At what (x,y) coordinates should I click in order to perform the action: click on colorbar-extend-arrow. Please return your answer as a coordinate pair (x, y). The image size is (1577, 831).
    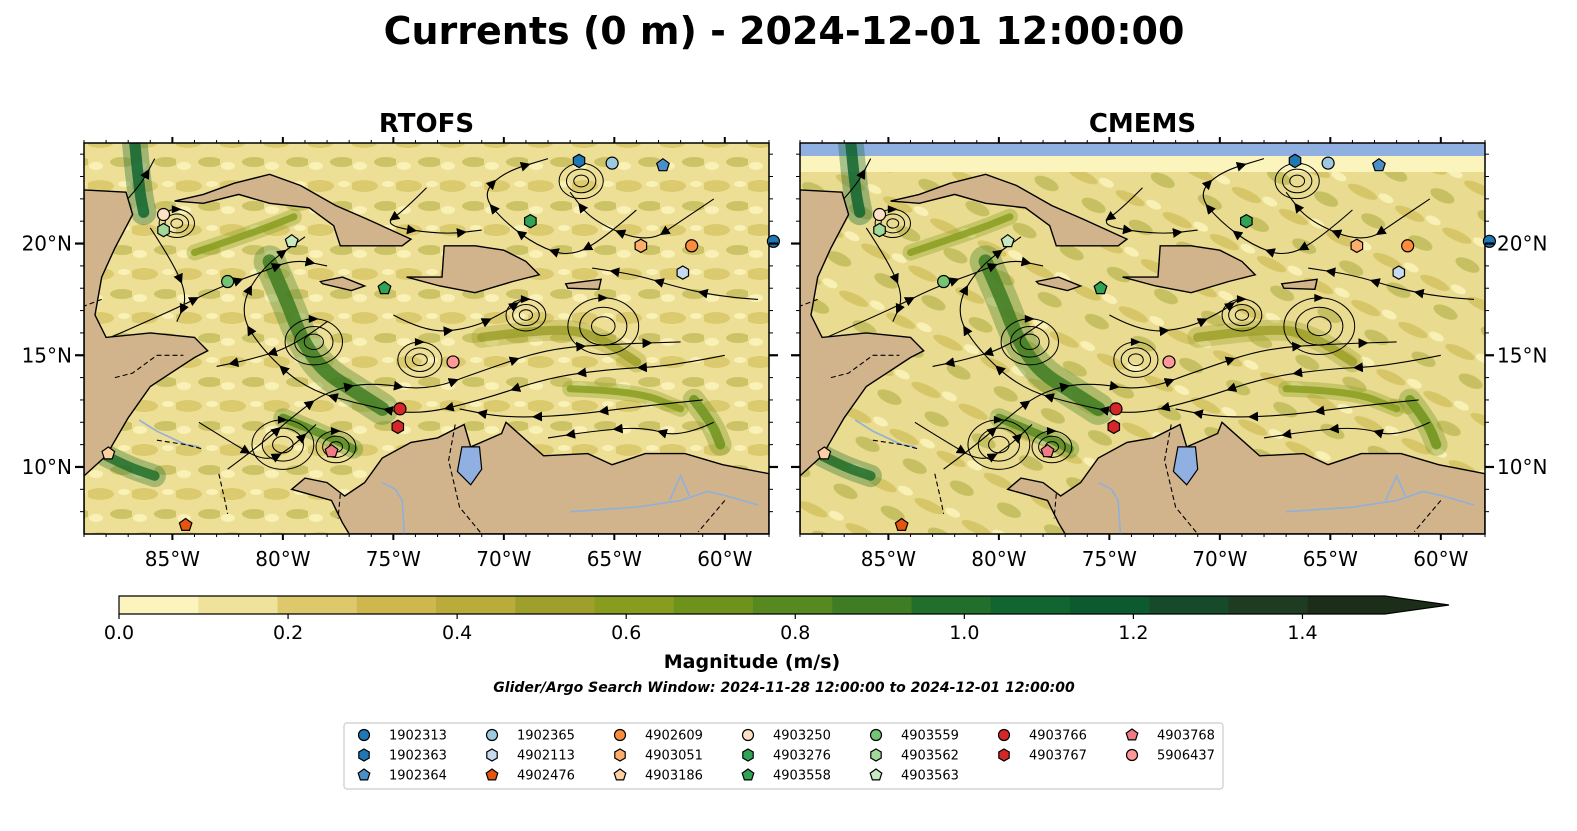
    Looking at the image, I should click on (1378, 605).